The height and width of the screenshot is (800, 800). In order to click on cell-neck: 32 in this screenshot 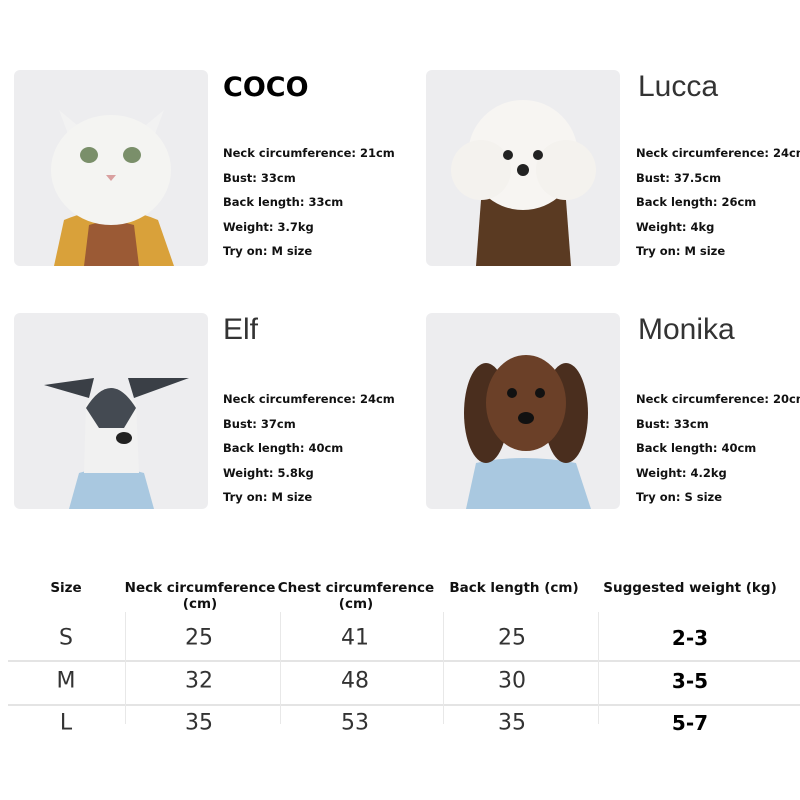, I will do `click(199, 681)`.